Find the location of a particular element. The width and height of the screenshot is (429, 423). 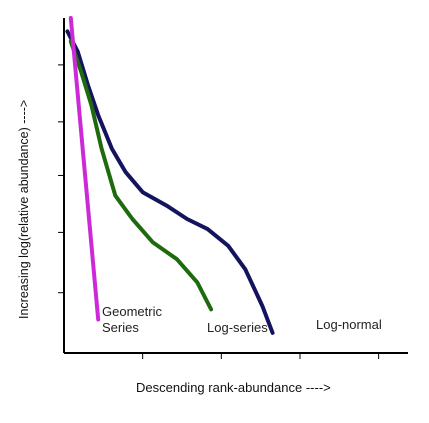

series-label-log-normal: Log-normal is located at coordinates (349, 324).